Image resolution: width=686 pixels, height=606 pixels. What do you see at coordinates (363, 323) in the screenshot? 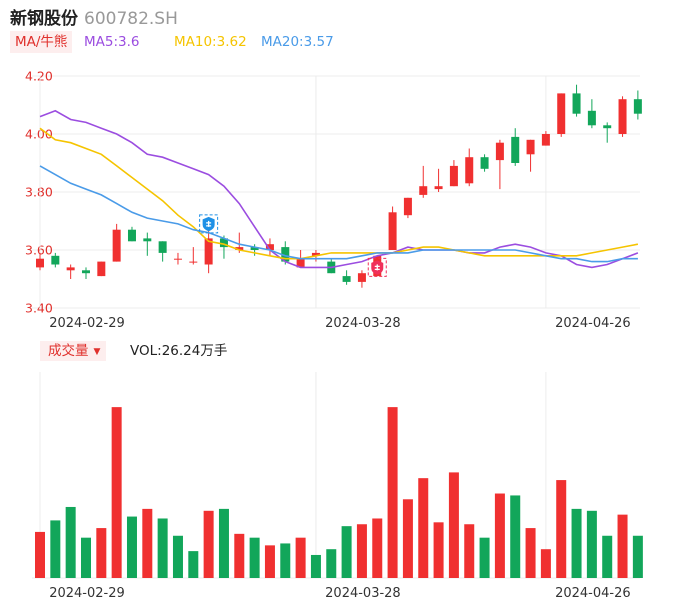
I see `price-date-label: 2024-03-28` at bounding box center [363, 323].